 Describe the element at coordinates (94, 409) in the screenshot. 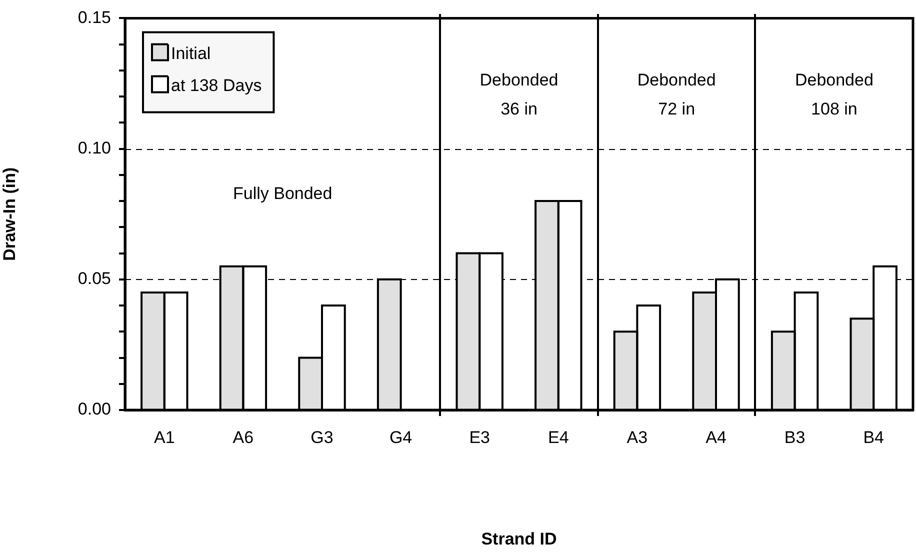

I see `y-tick-label: 0.00` at that location.